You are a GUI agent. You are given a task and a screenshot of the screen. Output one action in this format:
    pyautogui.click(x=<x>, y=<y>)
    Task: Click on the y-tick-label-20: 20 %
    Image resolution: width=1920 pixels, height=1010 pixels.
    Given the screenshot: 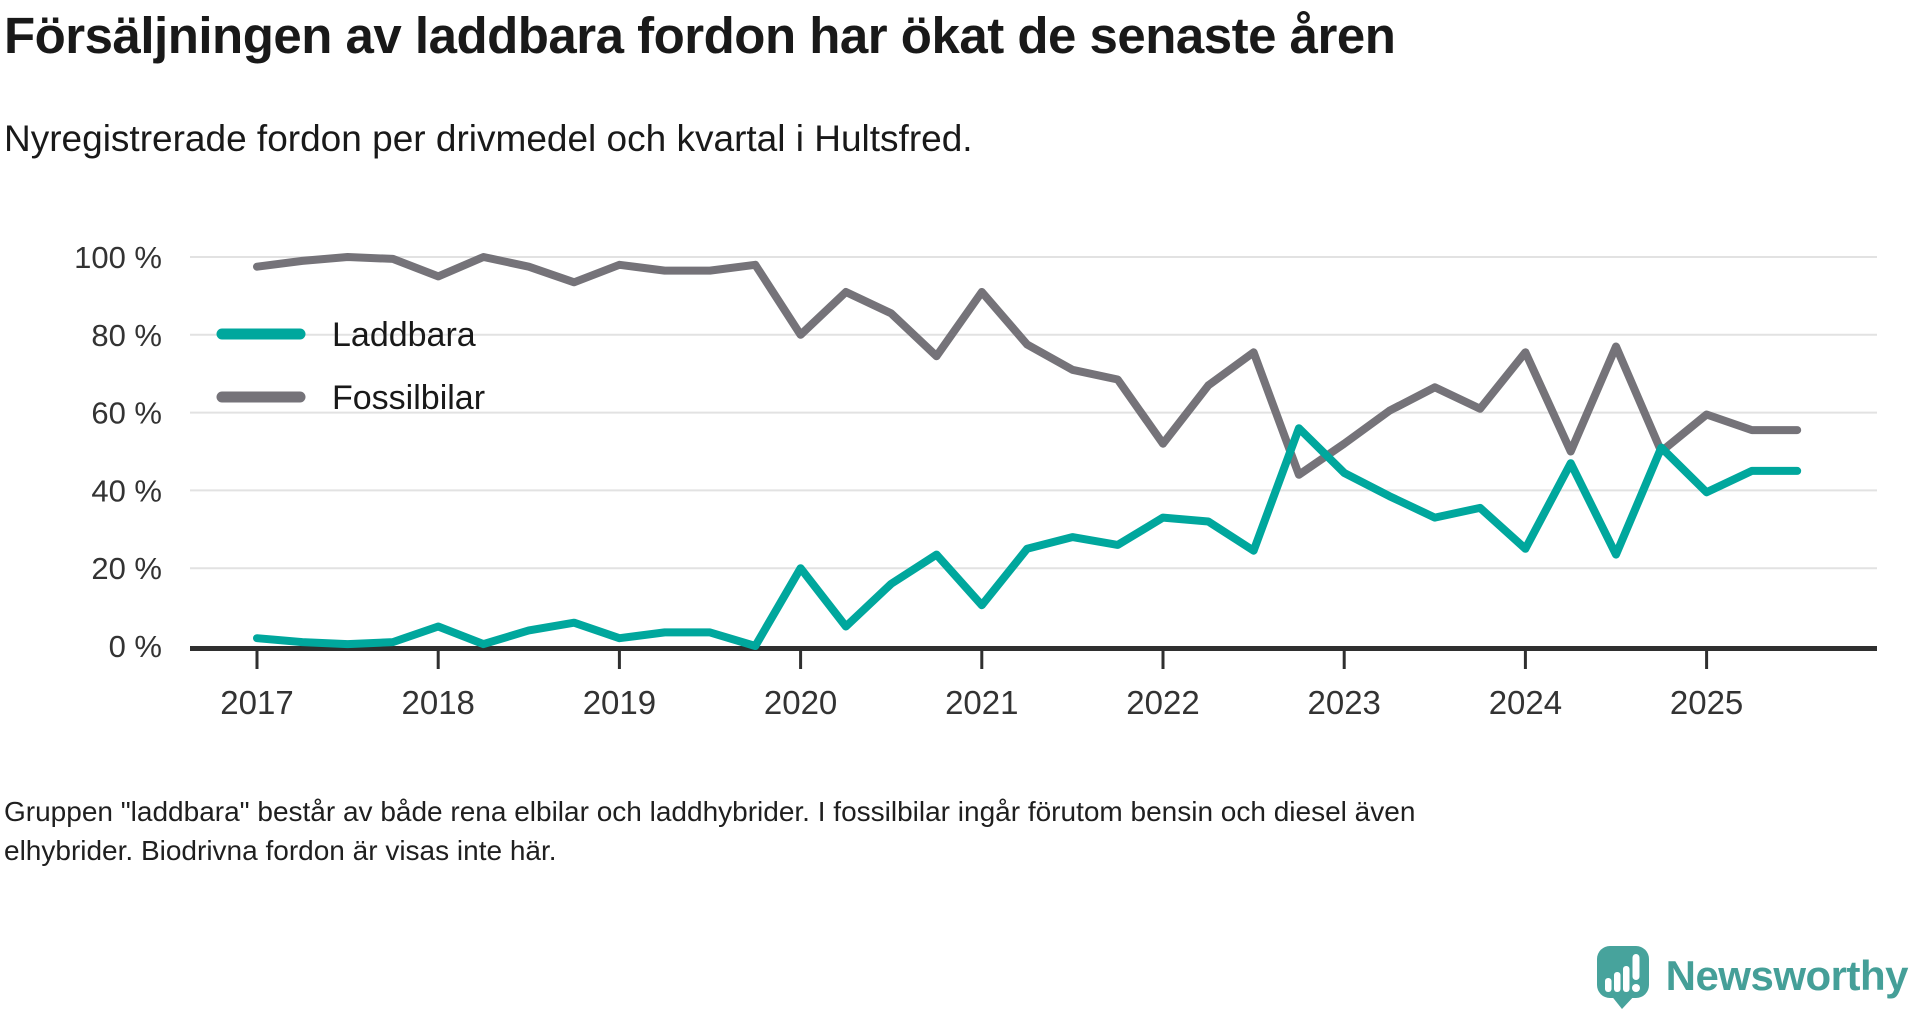 What is the action you would take?
    pyautogui.click(x=126, y=568)
    